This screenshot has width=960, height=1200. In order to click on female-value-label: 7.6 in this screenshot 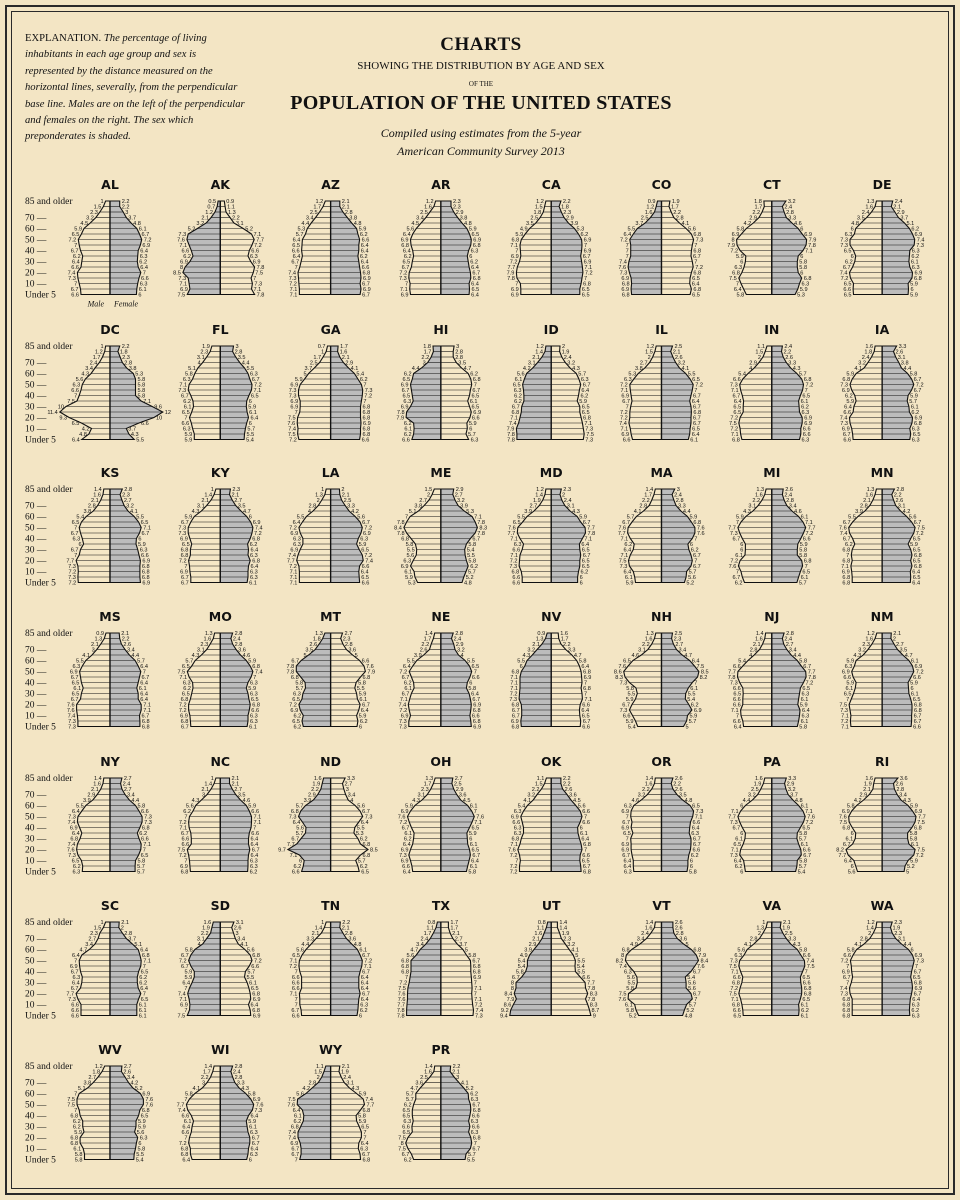, I will do `click(480, 818)`.